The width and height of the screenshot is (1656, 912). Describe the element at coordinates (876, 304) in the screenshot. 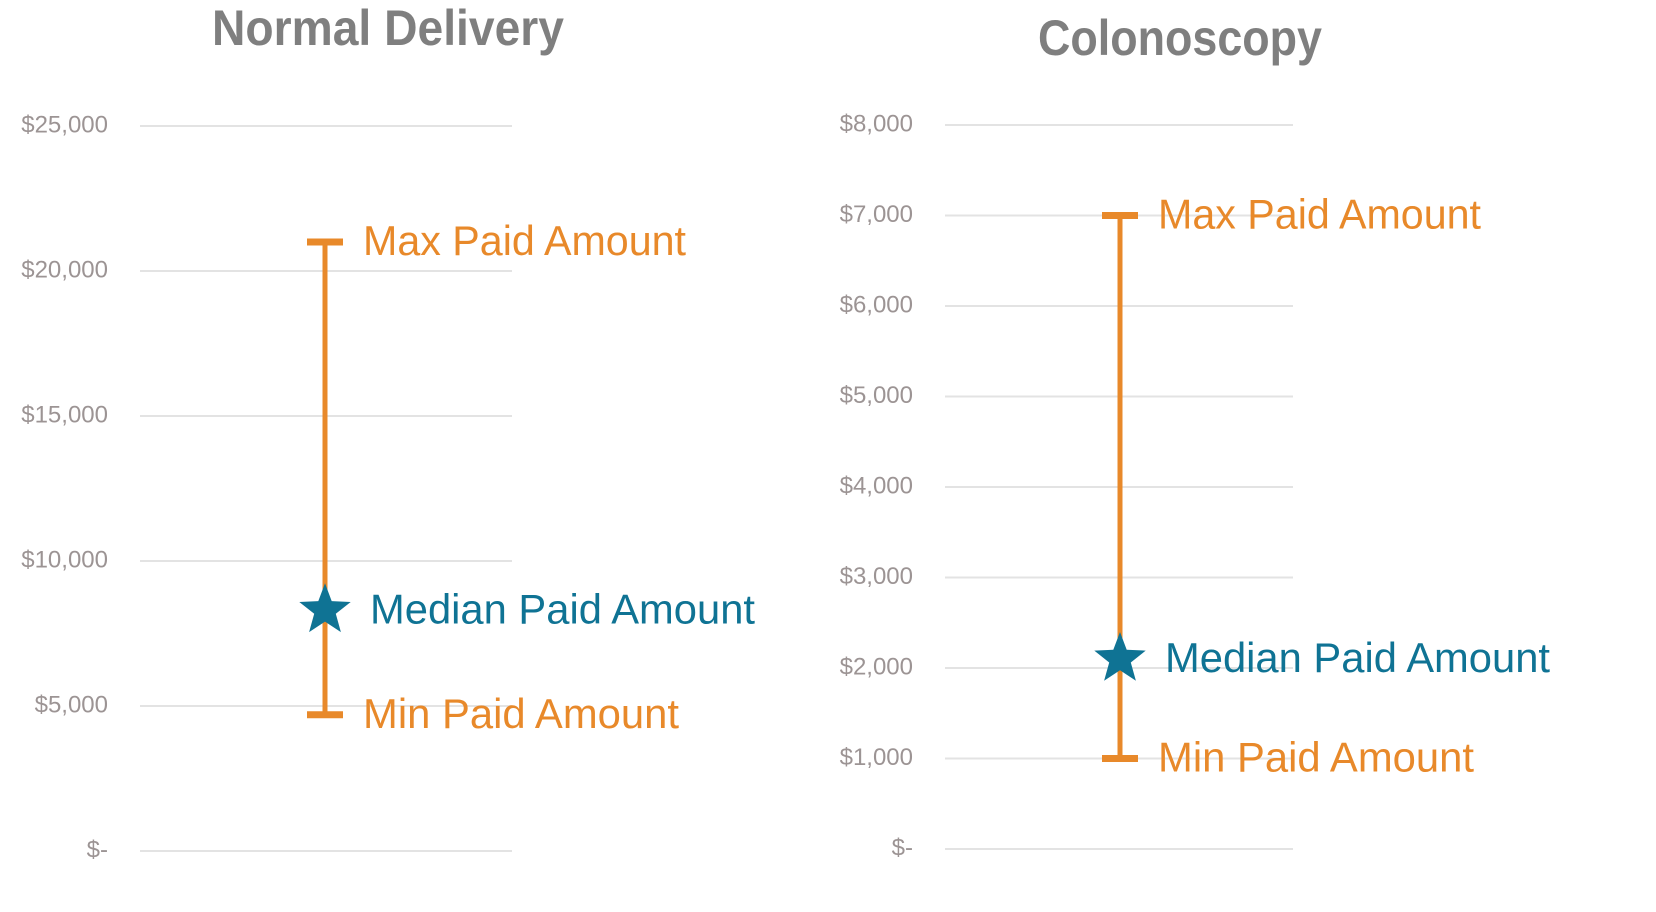

I see `y-tick-label: $6,000` at that location.